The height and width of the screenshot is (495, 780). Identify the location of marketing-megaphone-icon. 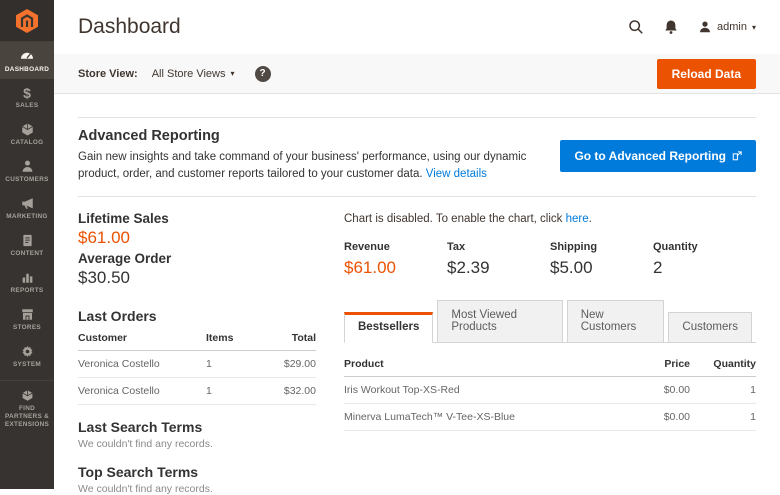
(27, 203).